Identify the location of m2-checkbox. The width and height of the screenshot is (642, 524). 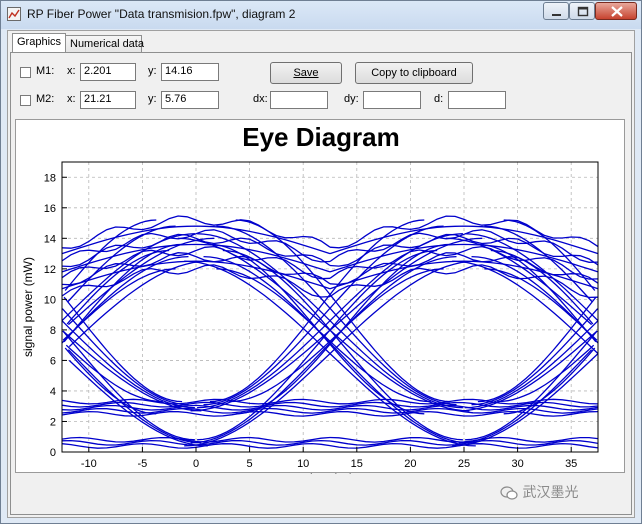
(25, 100).